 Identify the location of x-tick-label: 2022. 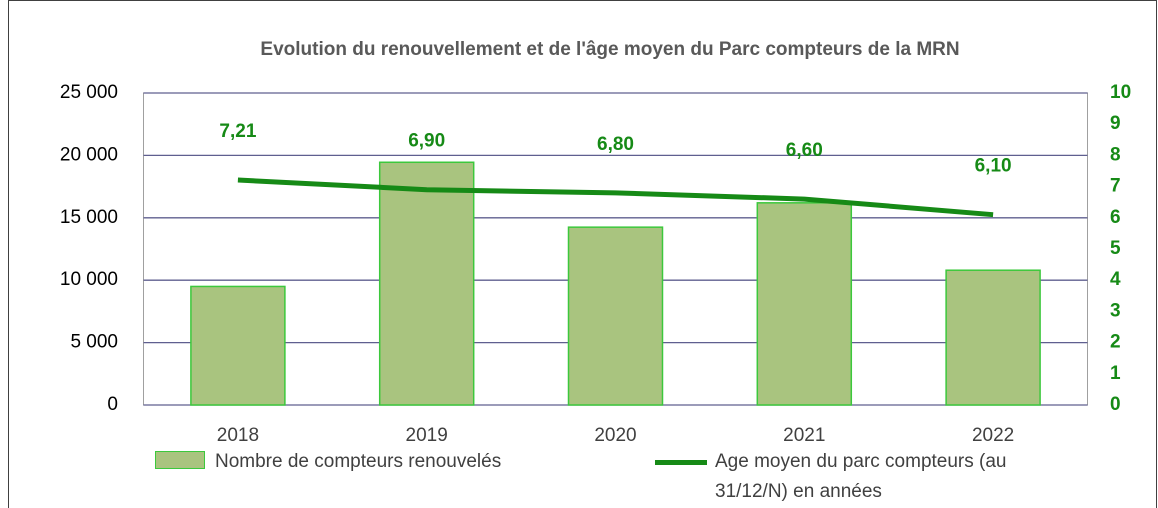
(993, 435).